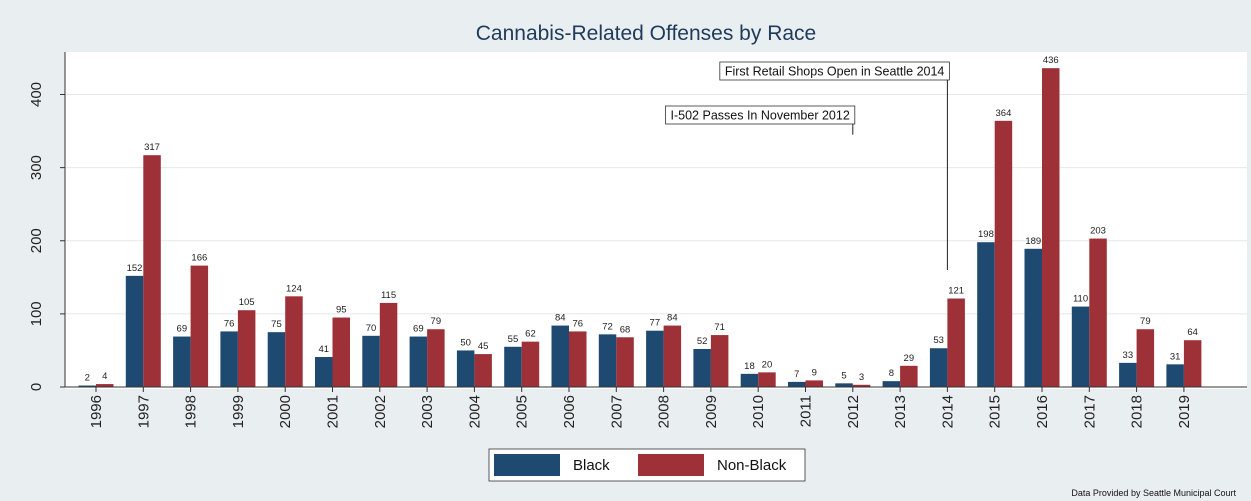 The width and height of the screenshot is (1251, 501). What do you see at coordinates (1089, 411) in the screenshot?
I see `x-tick-label: 2017` at bounding box center [1089, 411].